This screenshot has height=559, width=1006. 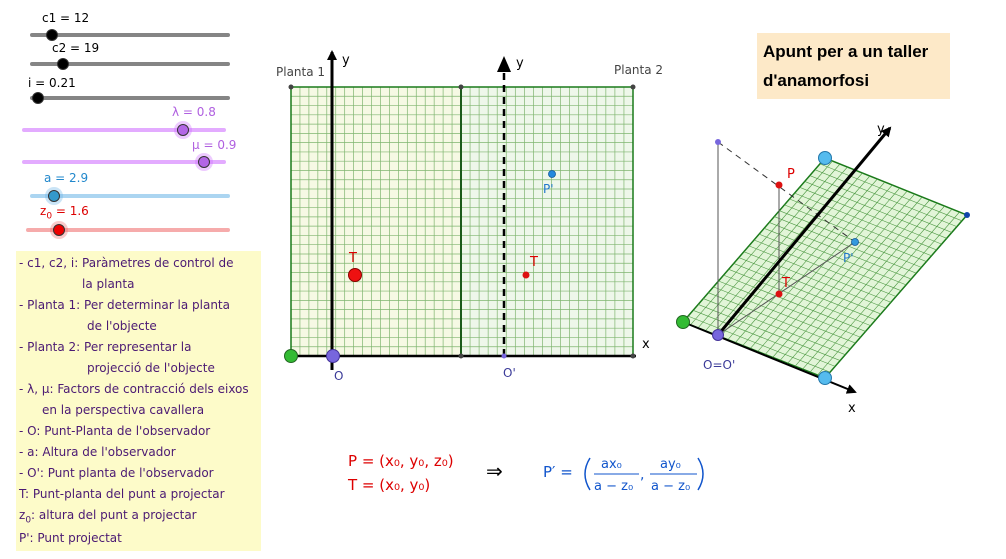 What do you see at coordinates (151, 368) in the screenshot?
I see `legend-line: projecció de l'objecte` at bounding box center [151, 368].